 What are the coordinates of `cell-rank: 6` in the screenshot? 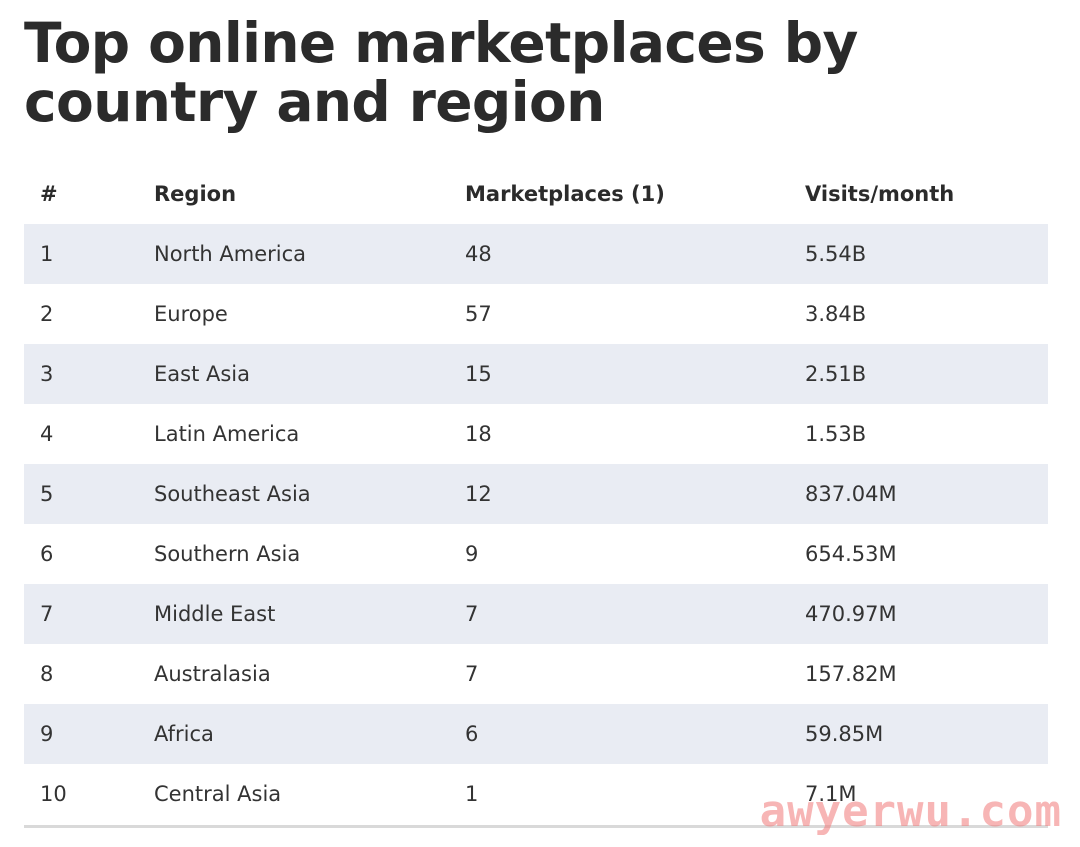 It's located at (47, 554).